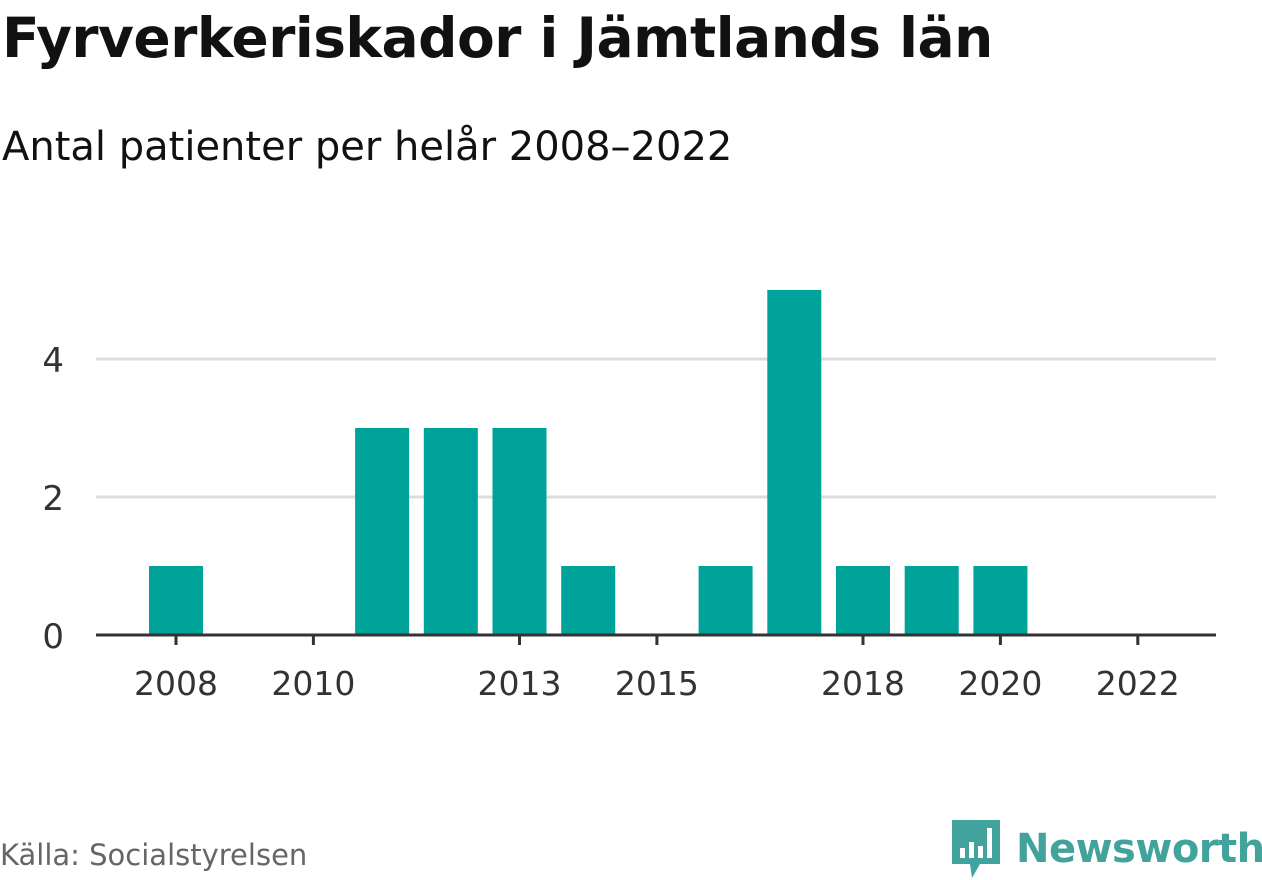  What do you see at coordinates (53, 499) in the screenshot?
I see `y-tick-label: 2` at bounding box center [53, 499].